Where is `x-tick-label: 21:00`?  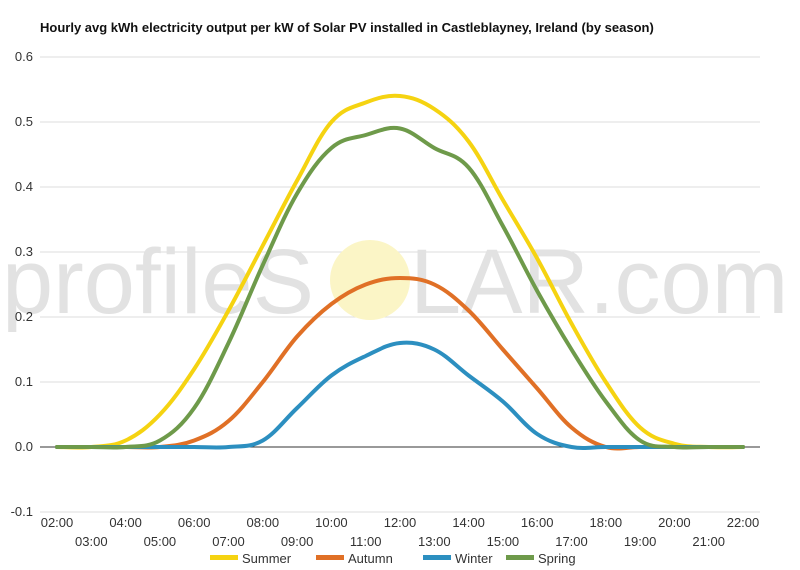 x-tick-label: 21:00 is located at coordinates (708, 541).